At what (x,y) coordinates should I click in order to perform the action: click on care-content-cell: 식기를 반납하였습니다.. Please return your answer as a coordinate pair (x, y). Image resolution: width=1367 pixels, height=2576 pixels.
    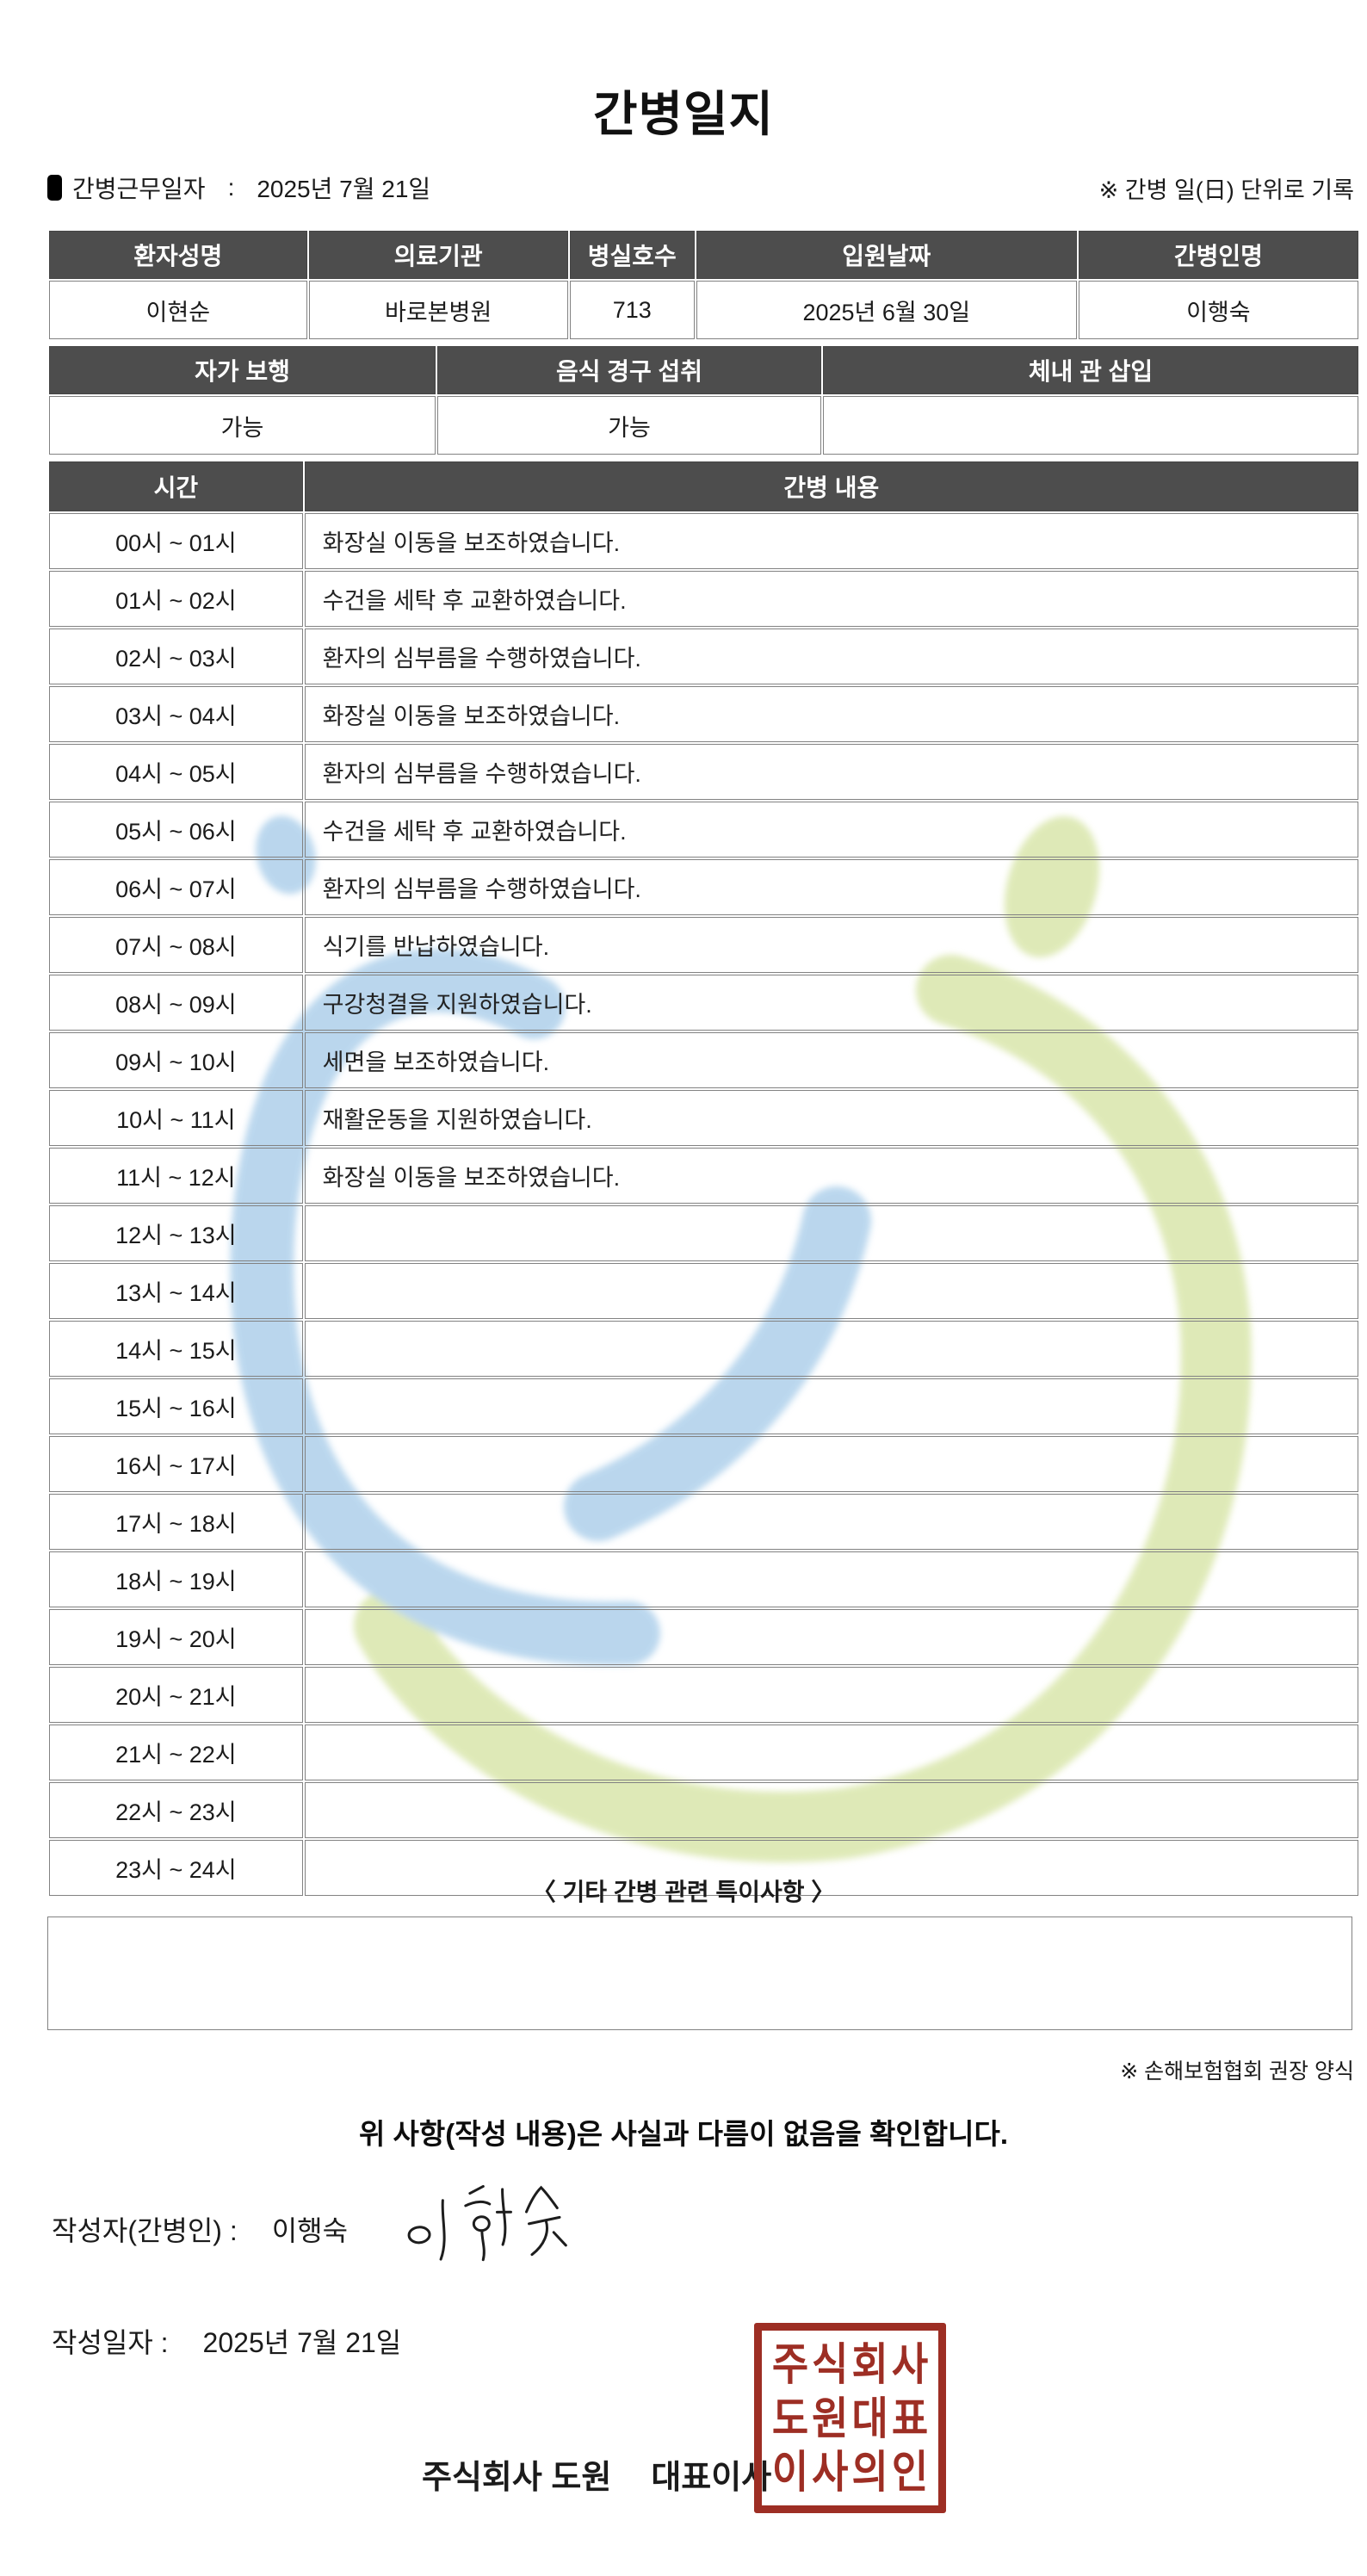
    Looking at the image, I should click on (831, 945).